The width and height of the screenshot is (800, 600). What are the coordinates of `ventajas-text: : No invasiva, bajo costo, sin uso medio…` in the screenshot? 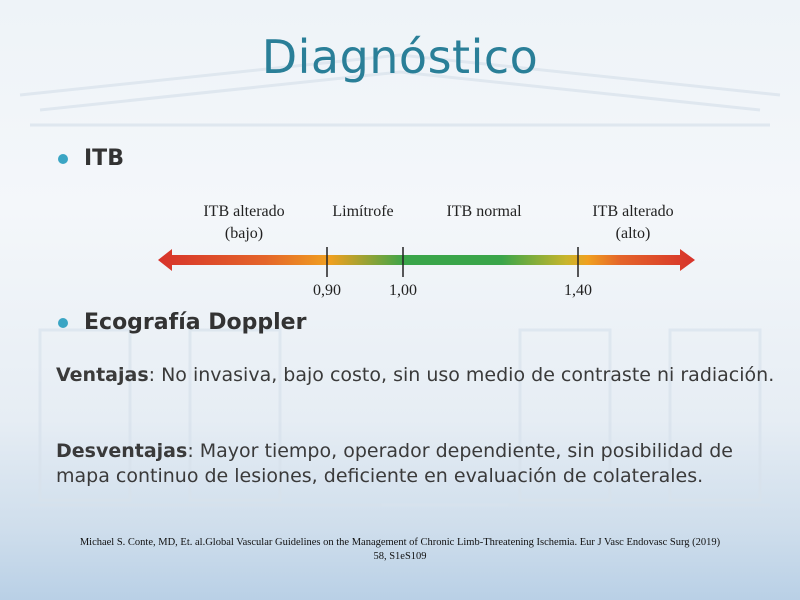 It's located at (461, 375).